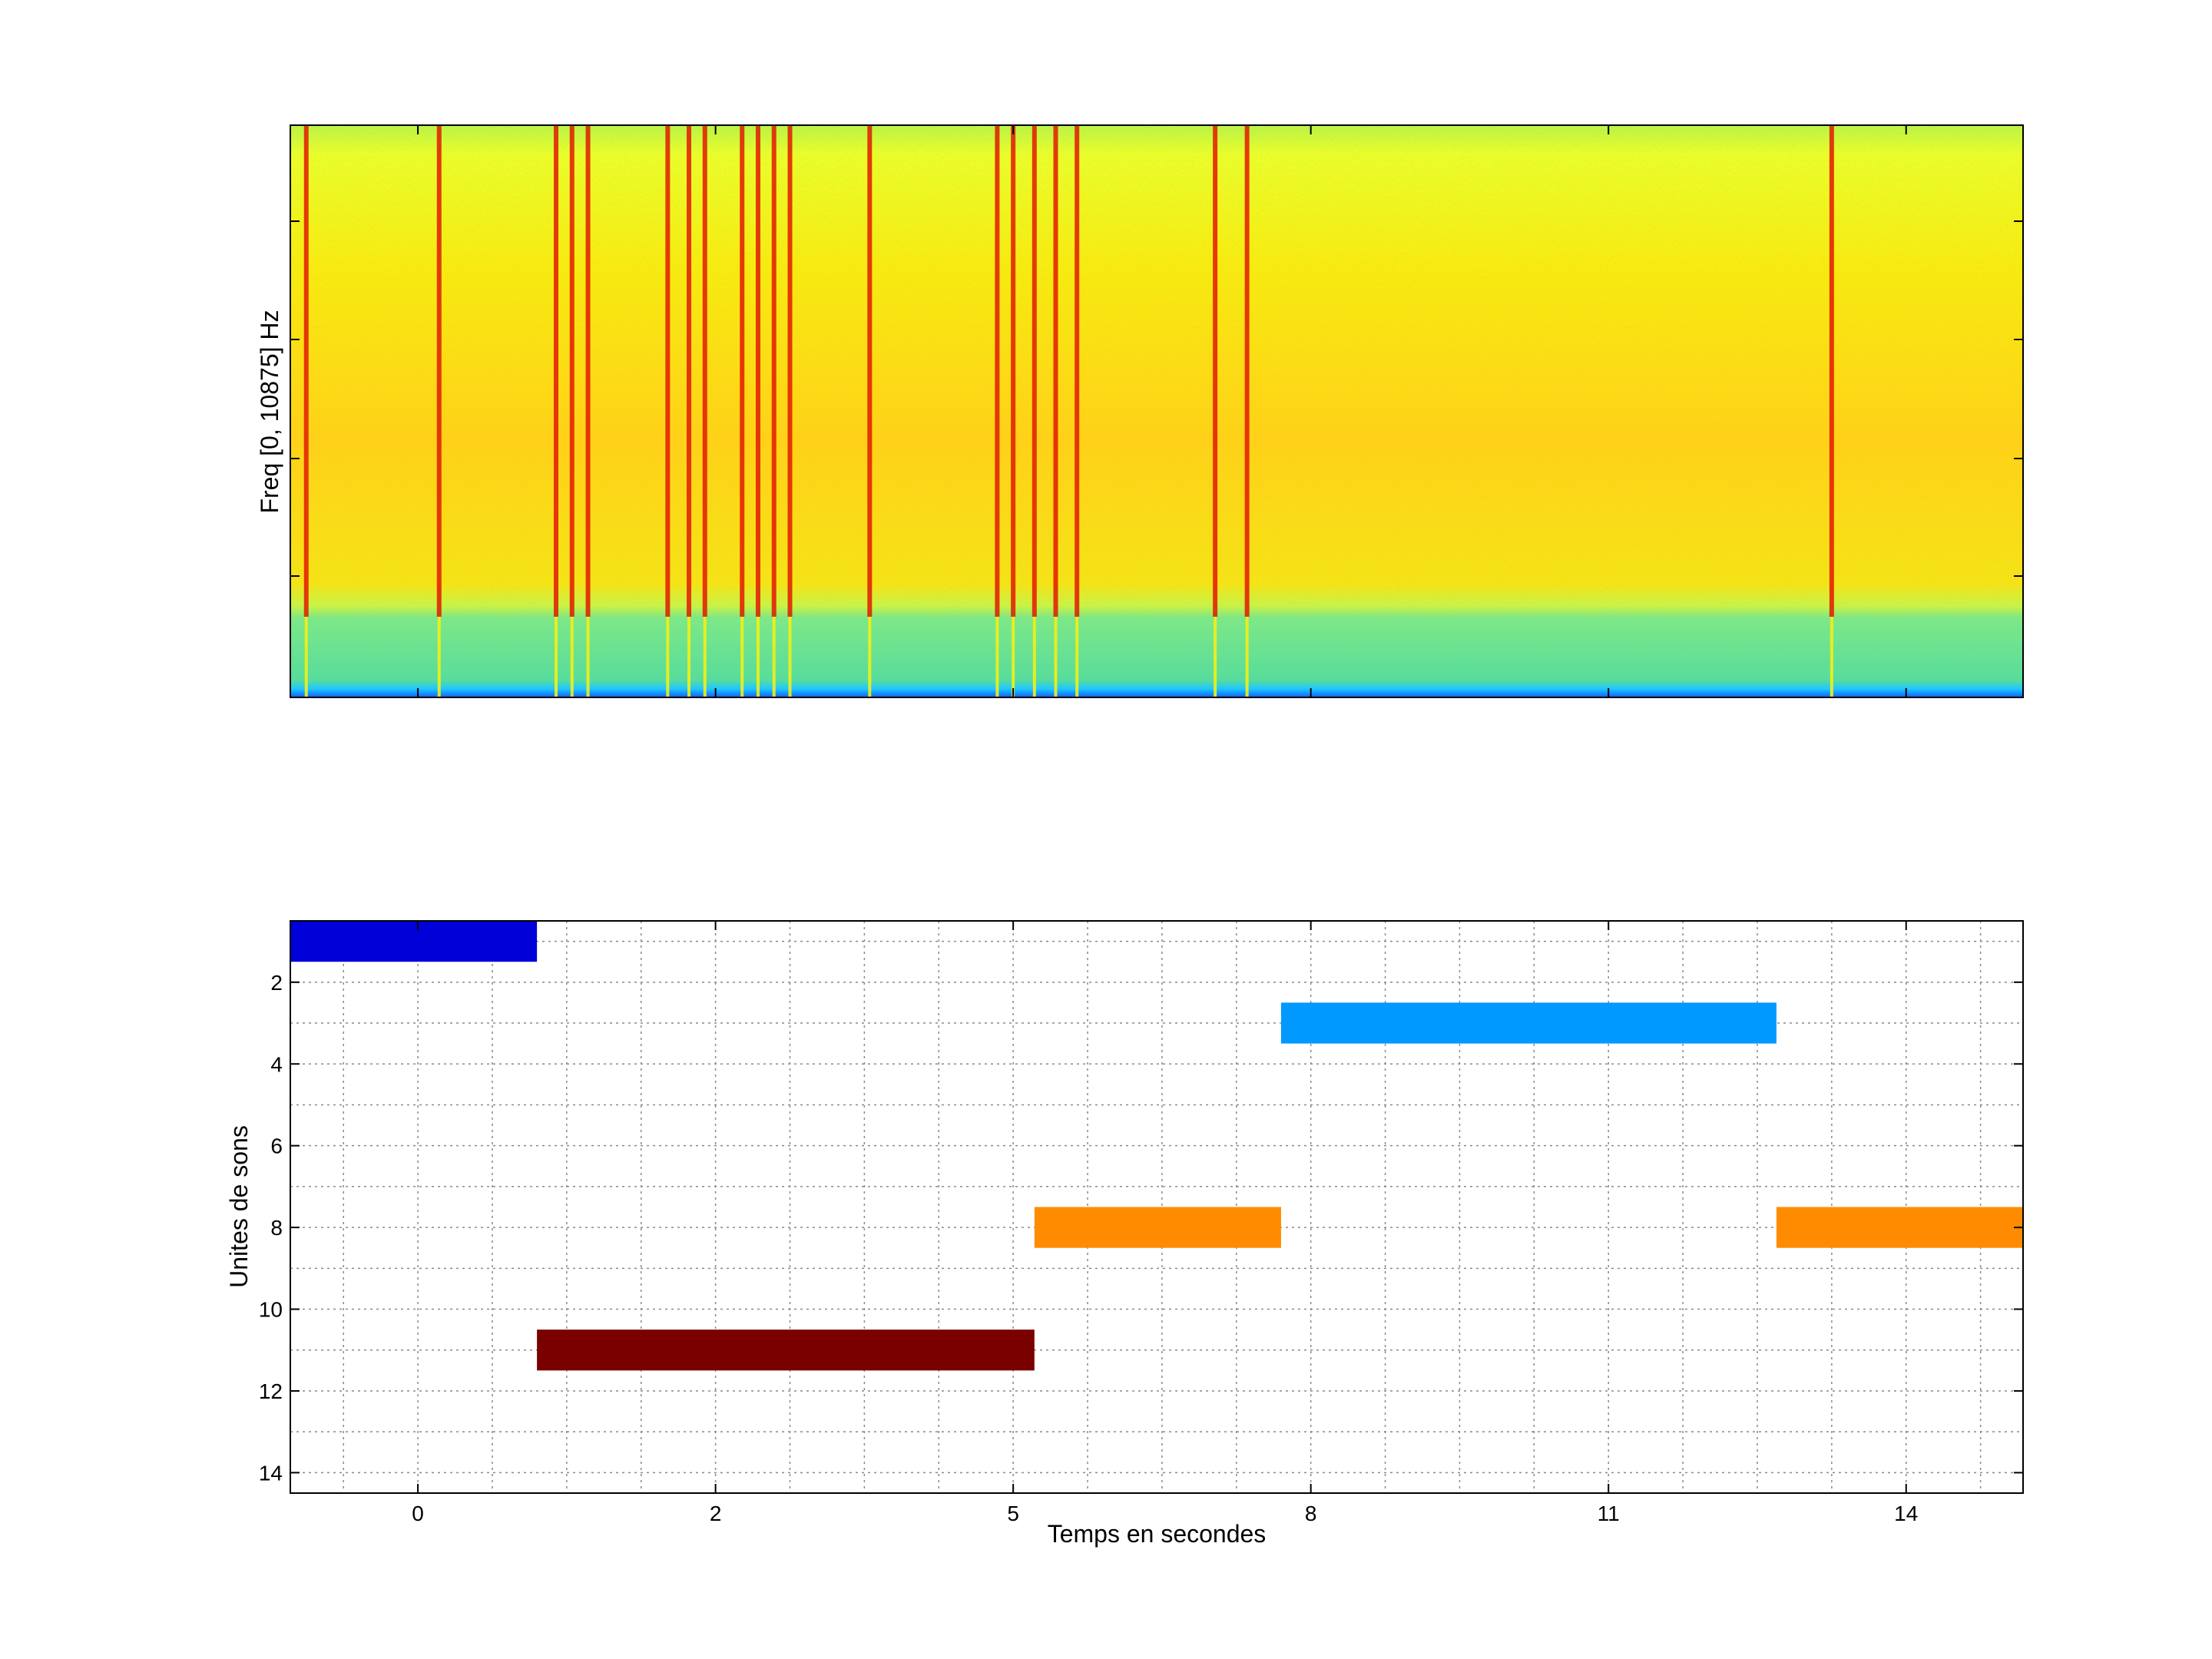 This screenshot has height=1659, width=2212. I want to click on units-xlabel: Temps en secondes, so click(1158, 1534).